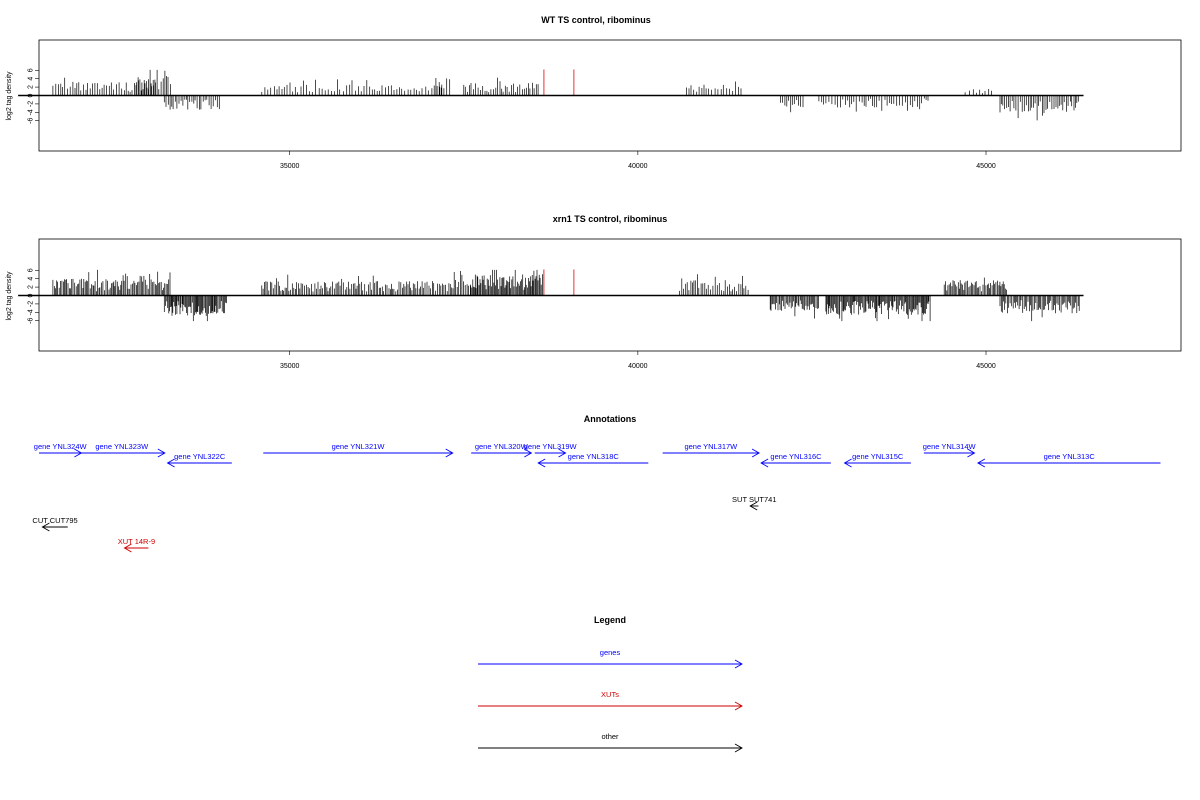  I want to click on annotation-label: gene YNL316C, so click(796, 456).